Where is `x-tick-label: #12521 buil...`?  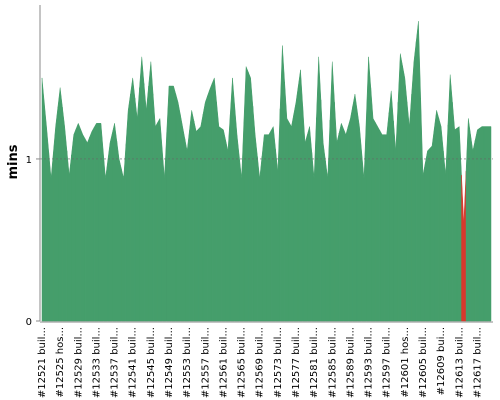
x-tick-label: #12521 buil... is located at coordinates (42, 362).